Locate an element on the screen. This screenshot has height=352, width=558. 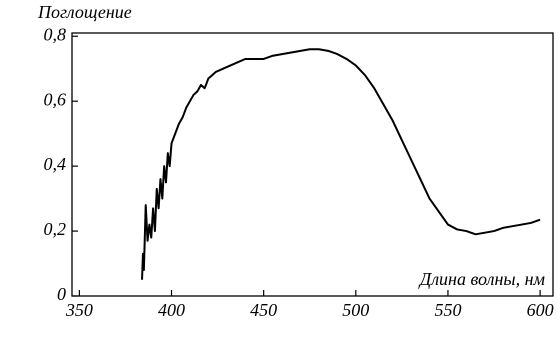
x-tick-label: 450 is located at coordinates (263, 310).